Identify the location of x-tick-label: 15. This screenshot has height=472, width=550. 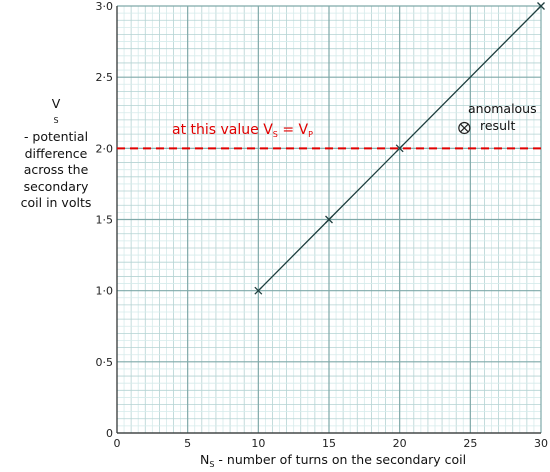
(329, 443).